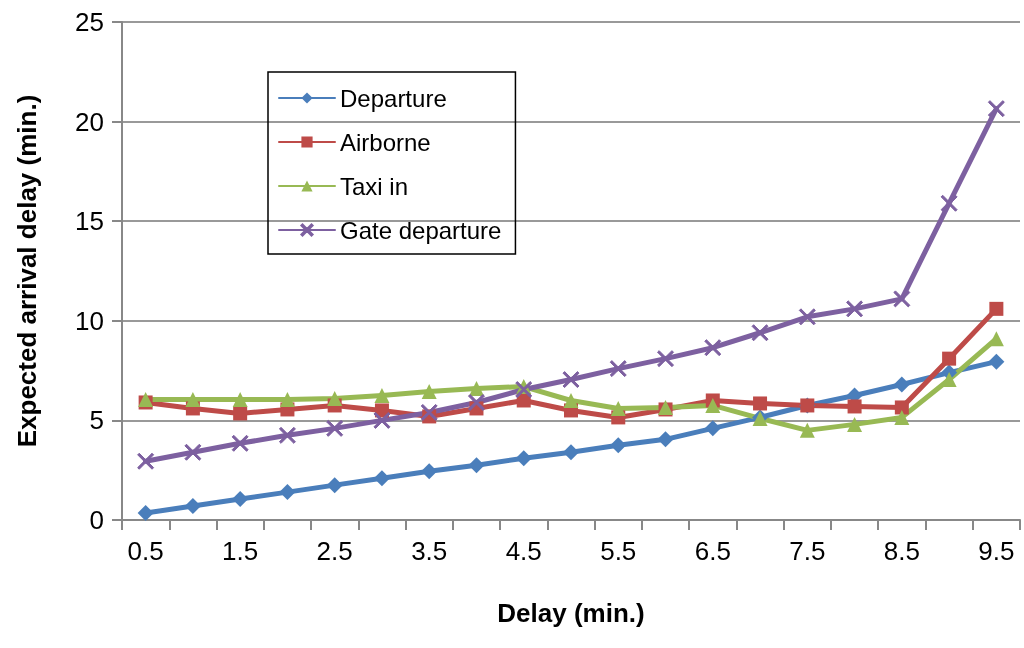  Describe the element at coordinates (429, 551) in the screenshot. I see `x-tick-label: 3.5` at that location.